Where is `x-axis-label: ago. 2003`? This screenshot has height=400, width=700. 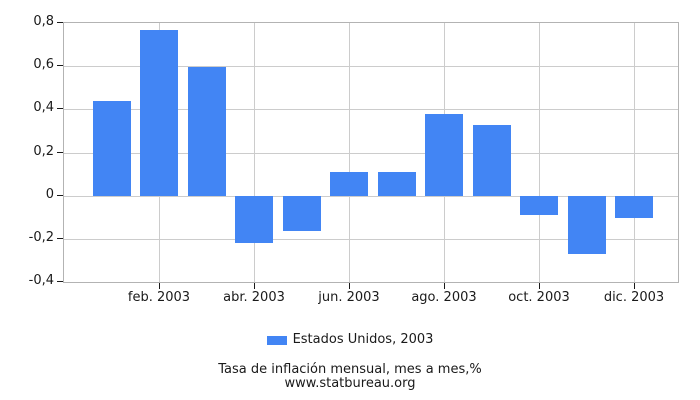 x-axis-label: ago. 2003 is located at coordinates (444, 297).